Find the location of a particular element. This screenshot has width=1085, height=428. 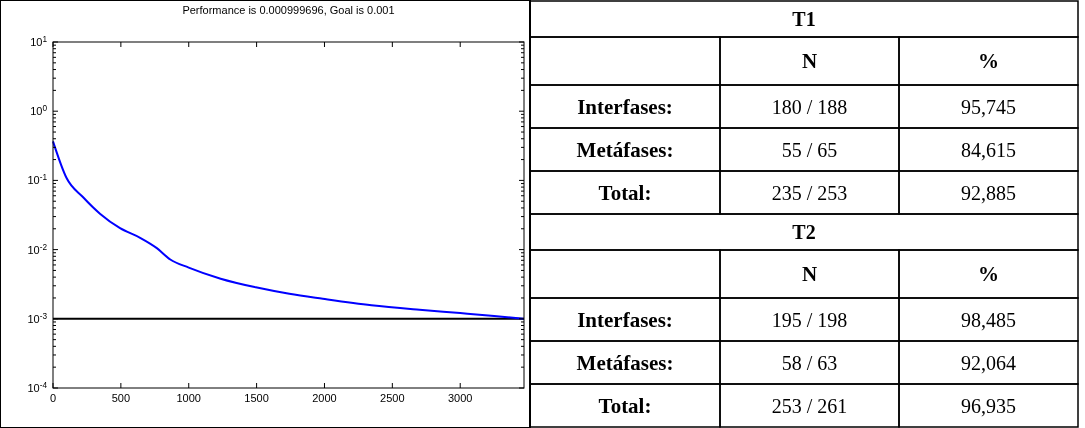

text: 58 / 63 is located at coordinates (809, 362).